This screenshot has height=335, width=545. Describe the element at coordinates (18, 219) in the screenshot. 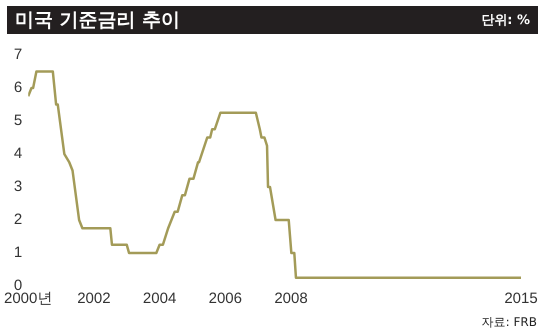

I see `y-tick-label: 2` at that location.